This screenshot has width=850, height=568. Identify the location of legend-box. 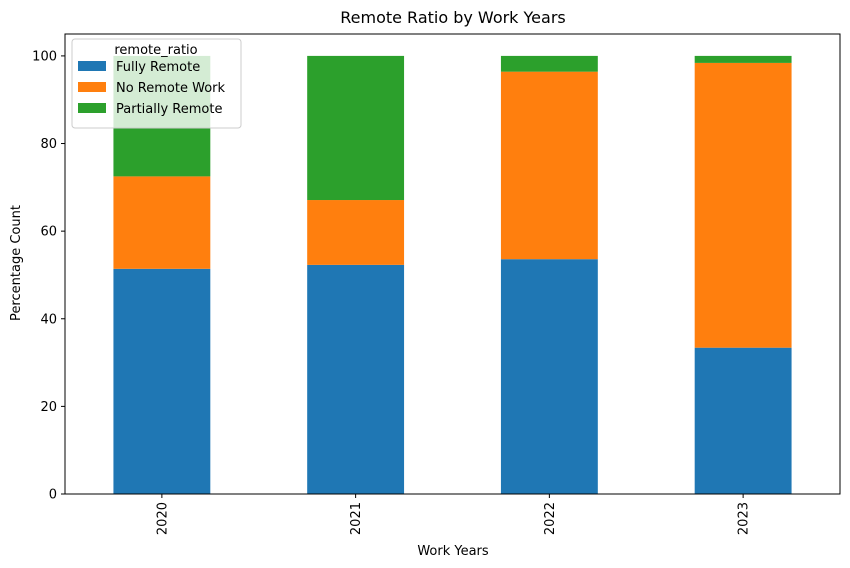
(156, 83).